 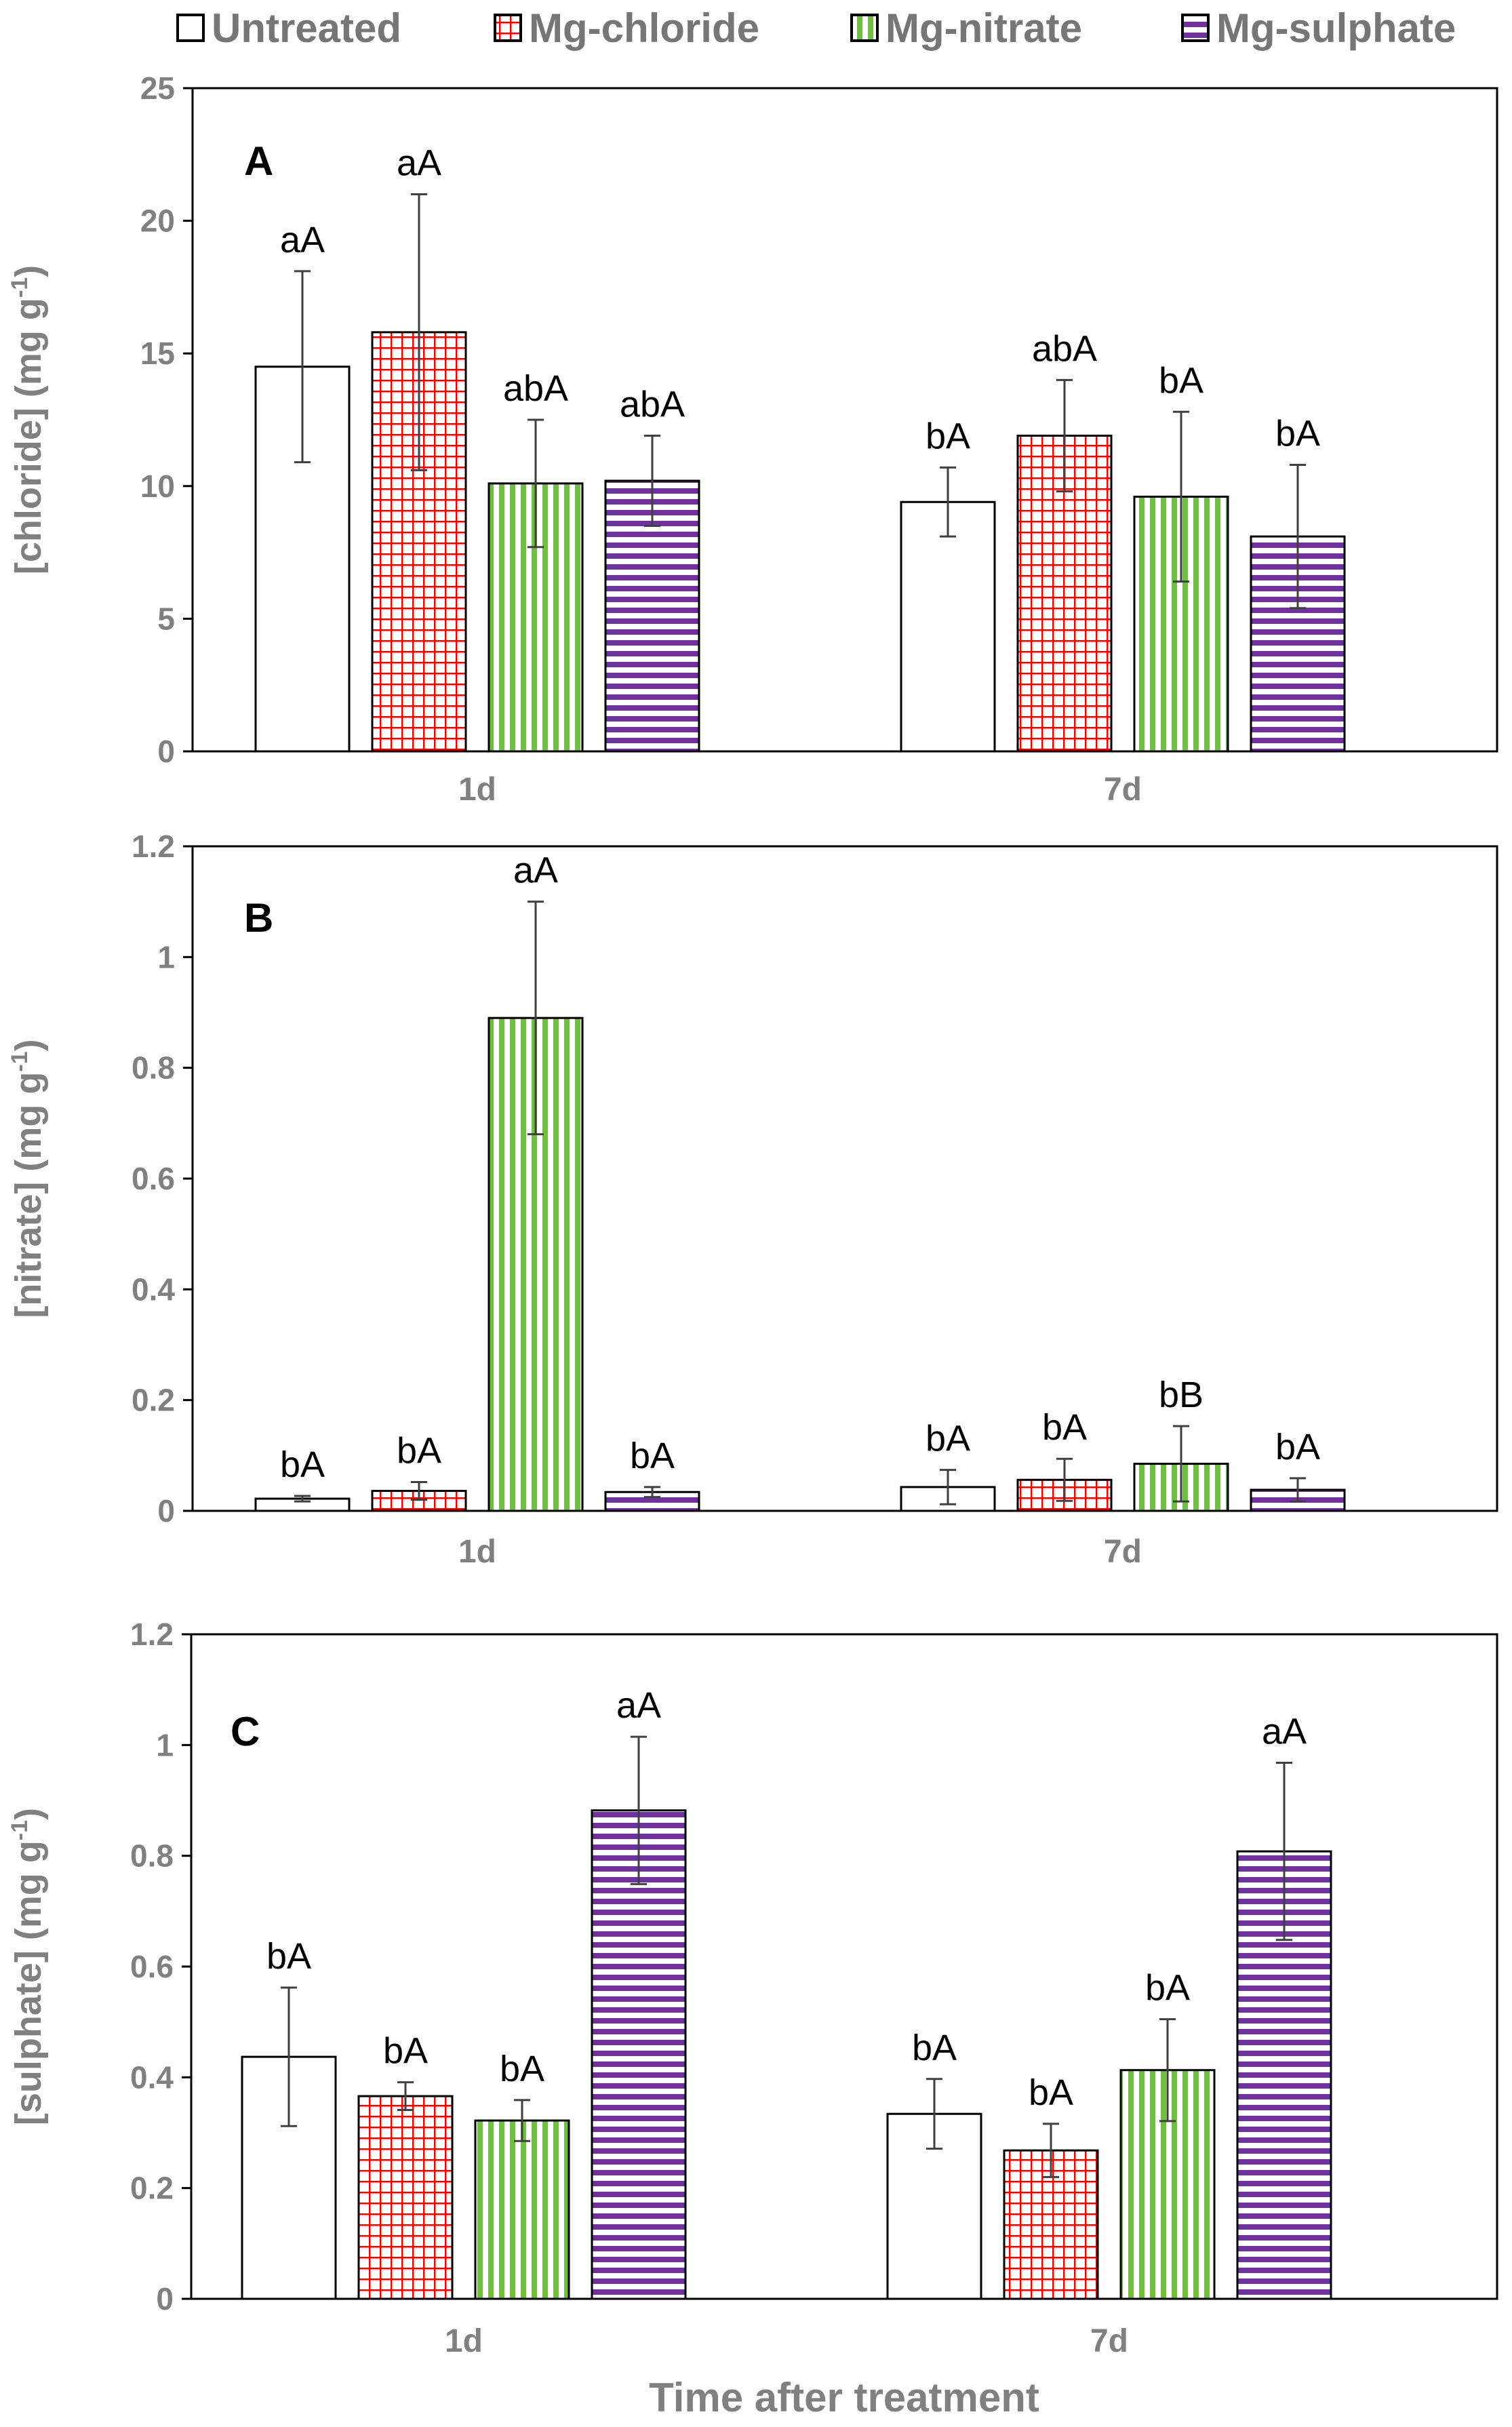 What do you see at coordinates (844, 2397) in the screenshot?
I see `x-axis-title: Time after treatment` at bounding box center [844, 2397].